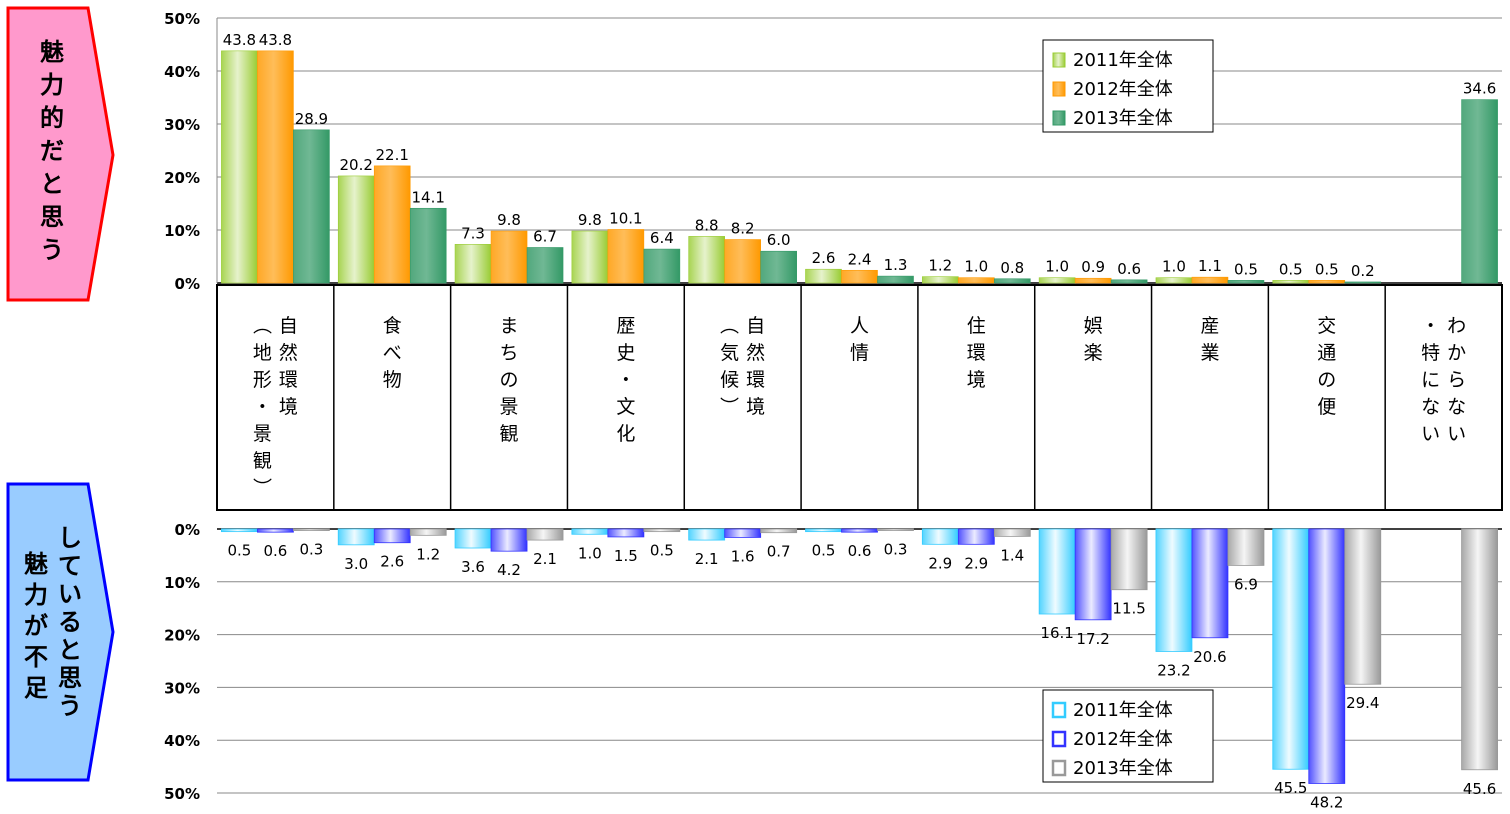 The width and height of the screenshot is (1510, 814). What do you see at coordinates (1093, 267) in the screenshot?
I see `top-data-label: 0.9` at bounding box center [1093, 267].